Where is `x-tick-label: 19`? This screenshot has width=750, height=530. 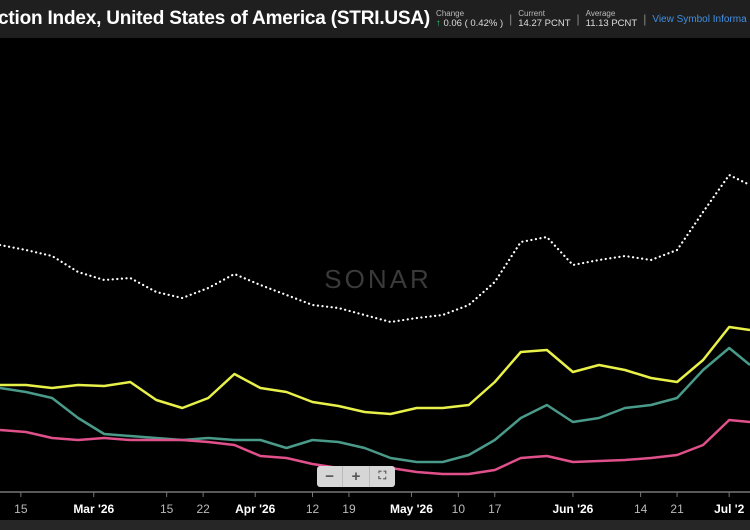 x-tick-label: 19 is located at coordinates (349, 509).